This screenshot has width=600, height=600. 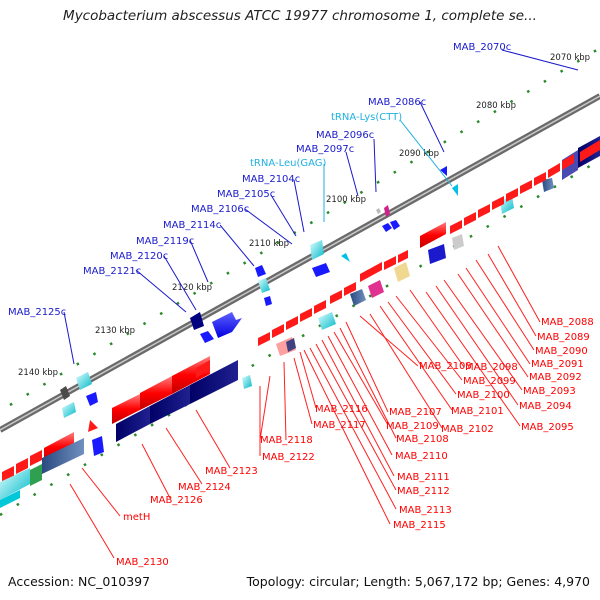 I want to click on gene-label: MAB_2090, so click(x=561, y=351).